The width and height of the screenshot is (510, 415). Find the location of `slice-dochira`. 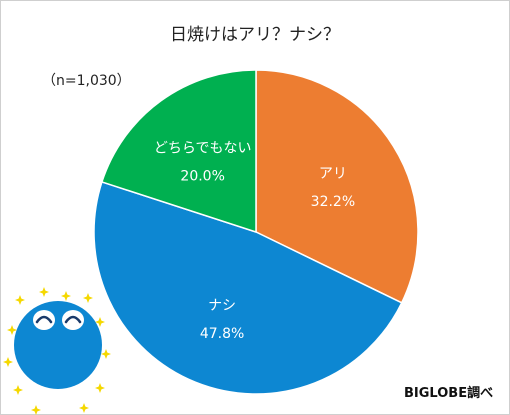

slice-dochira is located at coordinates (178, 151).